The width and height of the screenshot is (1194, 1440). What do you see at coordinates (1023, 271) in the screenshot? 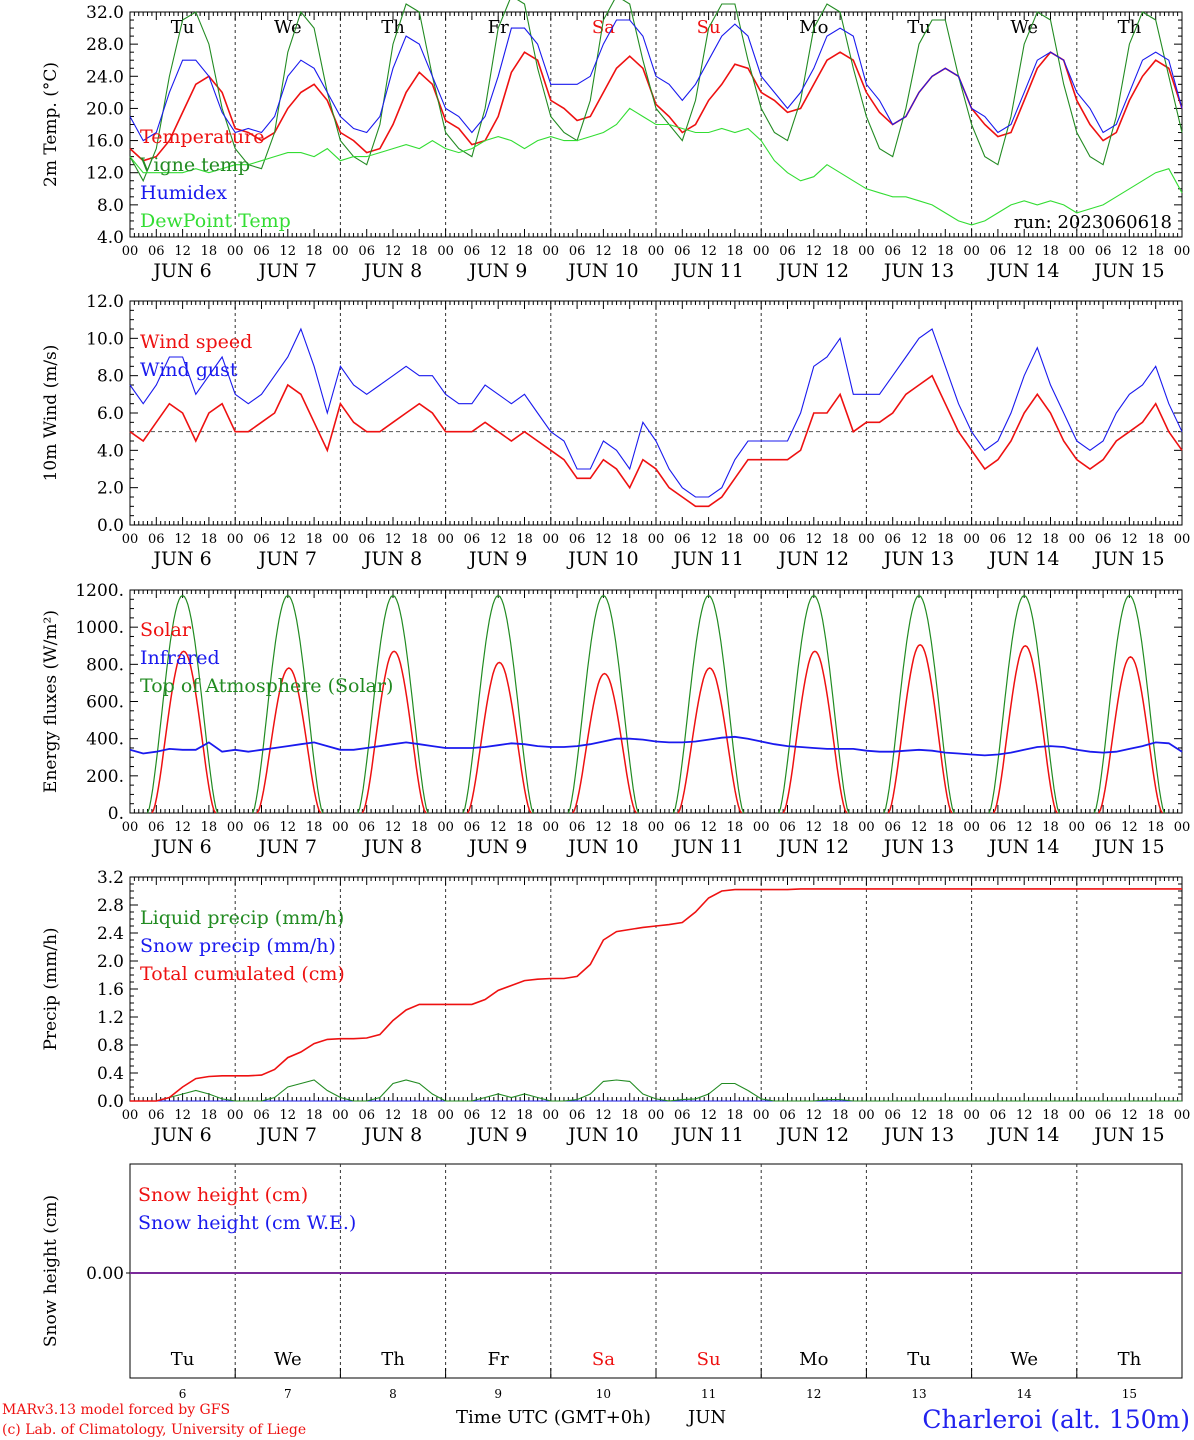
I see `date-label: JUN 14` at bounding box center [1023, 271].